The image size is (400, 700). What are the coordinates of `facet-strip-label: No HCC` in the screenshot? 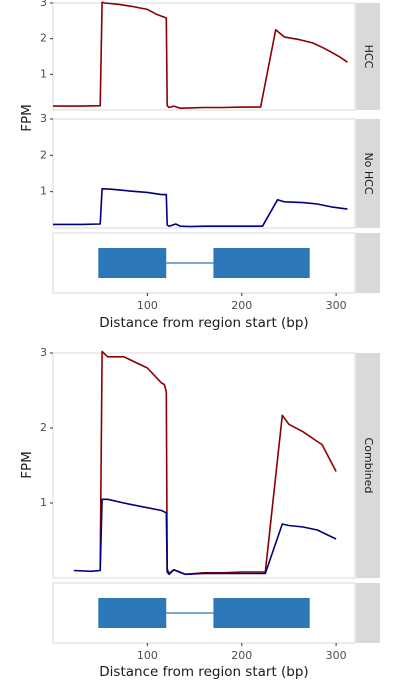 It's located at (368, 173).